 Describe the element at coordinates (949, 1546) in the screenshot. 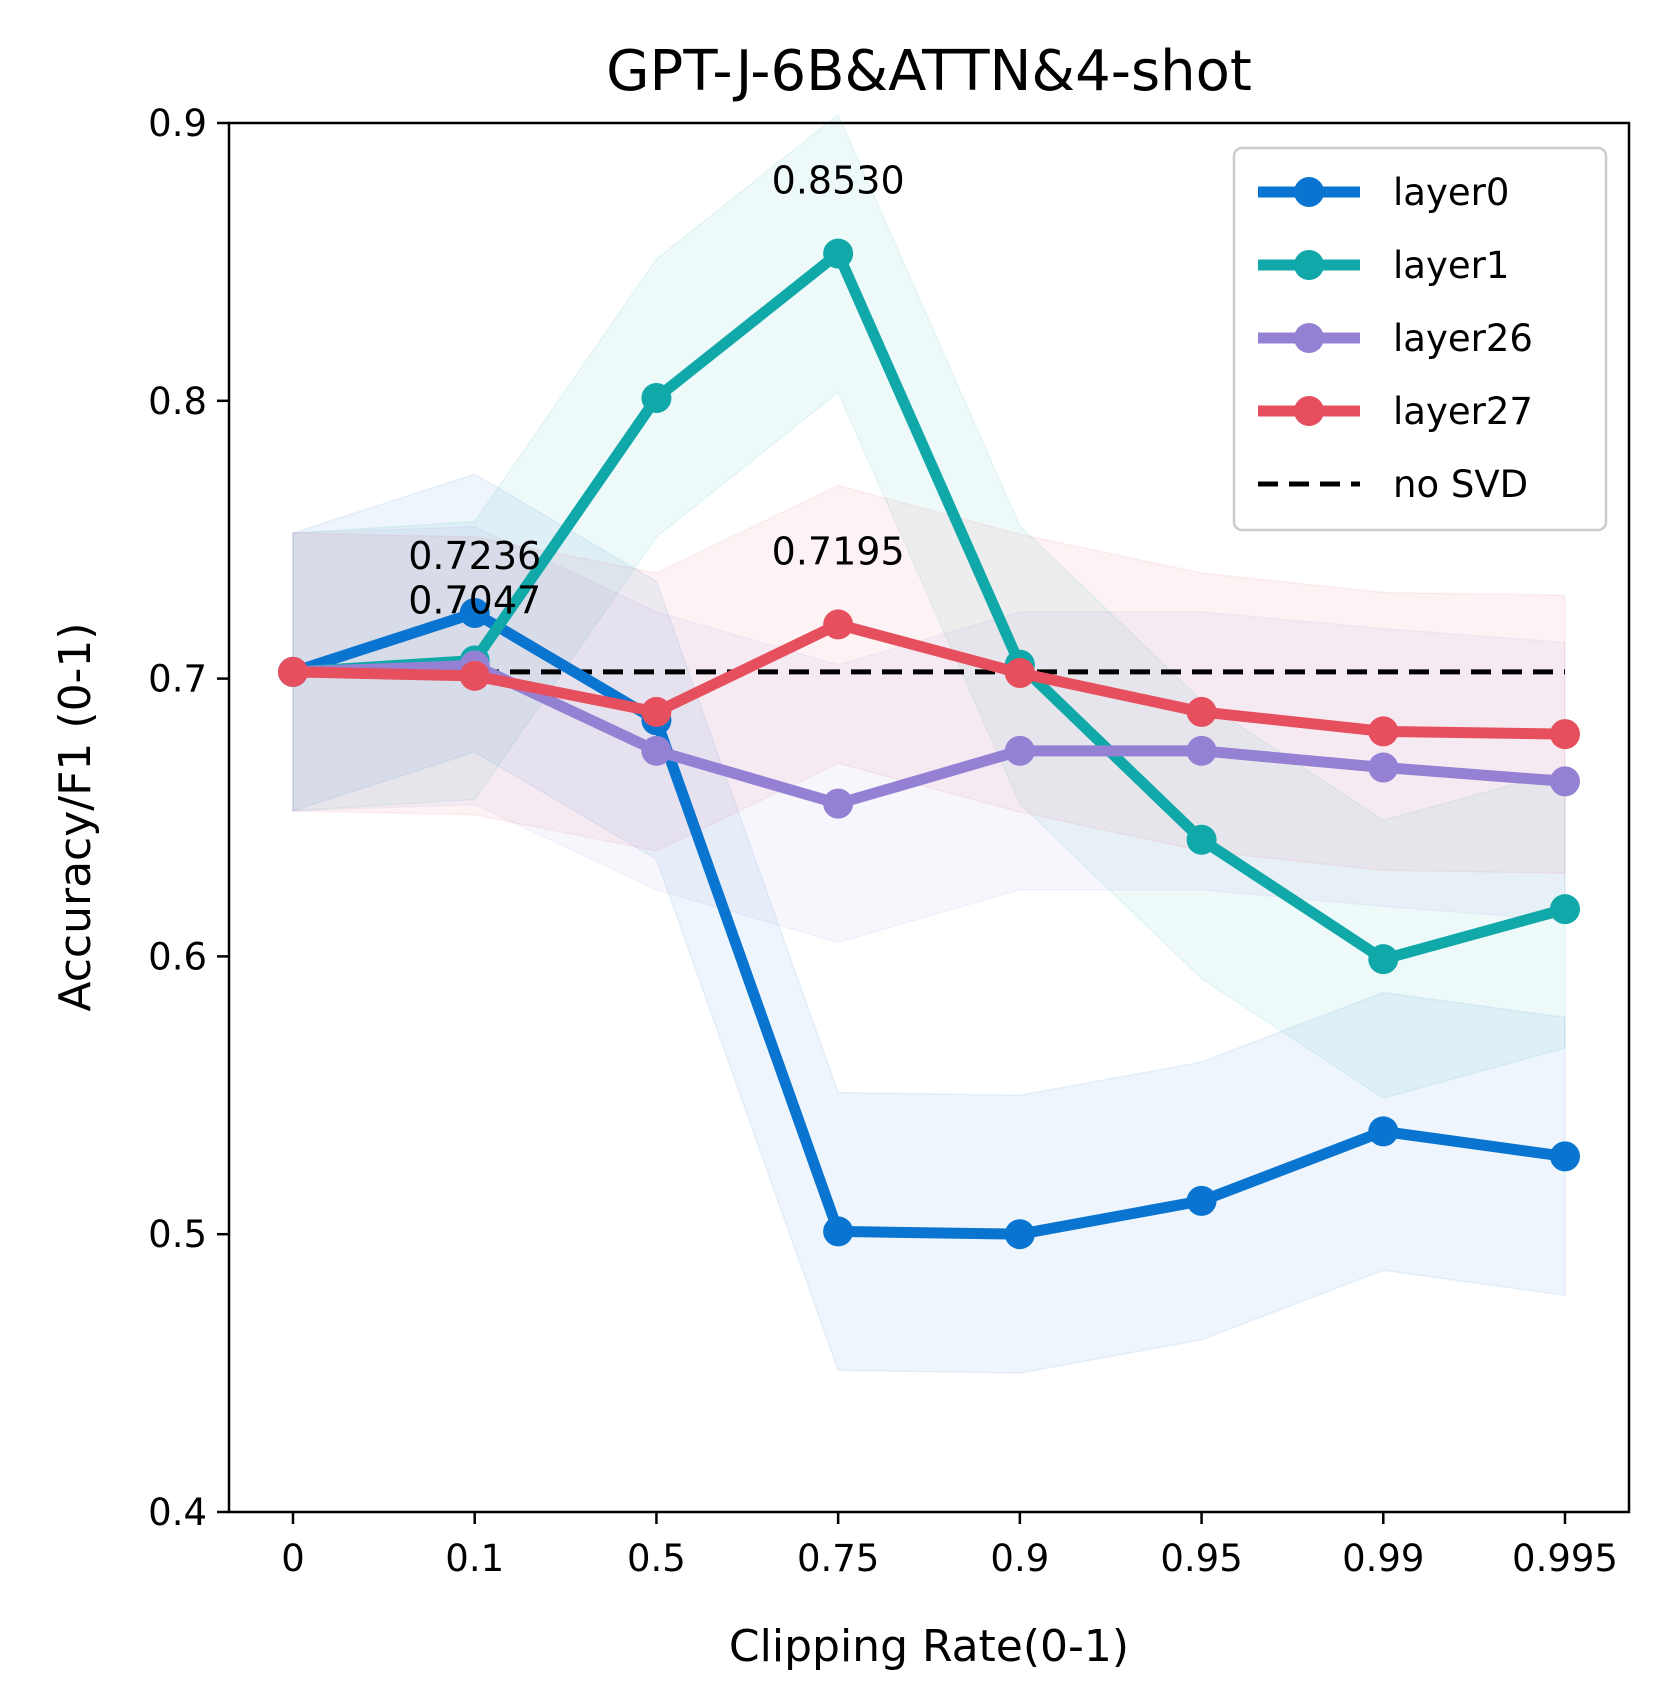

I see `x-axis-ticks: 0 0.1 0.5 0.75 0.9 0.95 0.99 0.995` at that location.